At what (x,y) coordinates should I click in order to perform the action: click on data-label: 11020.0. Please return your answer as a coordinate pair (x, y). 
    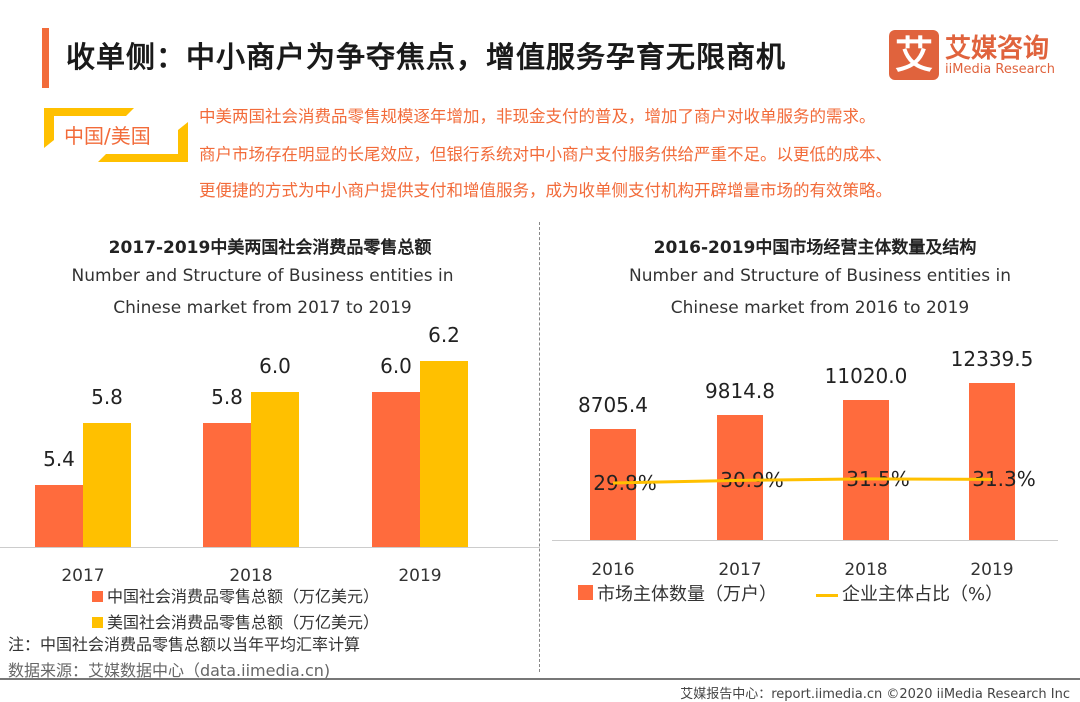
    Looking at the image, I should click on (866, 375).